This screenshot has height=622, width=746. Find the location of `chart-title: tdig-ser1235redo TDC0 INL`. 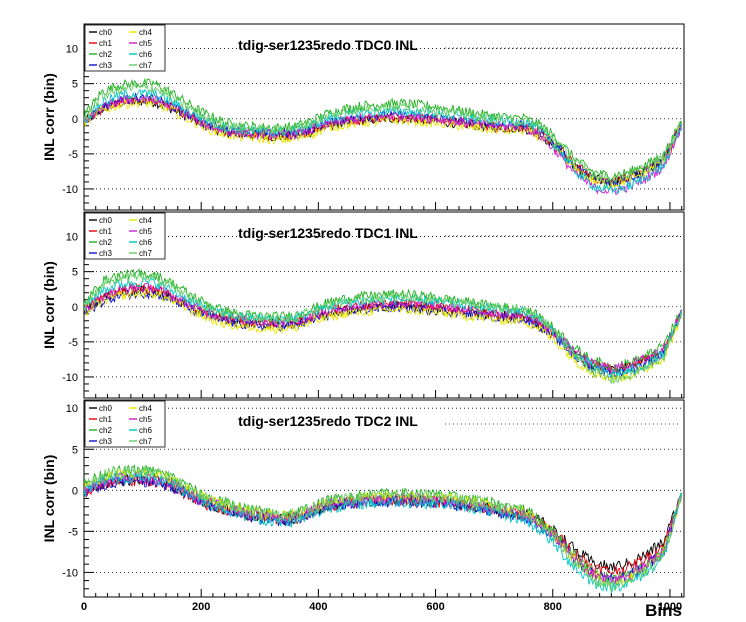

chart-title: tdig-ser1235redo TDC0 INL is located at coordinates (328, 45).